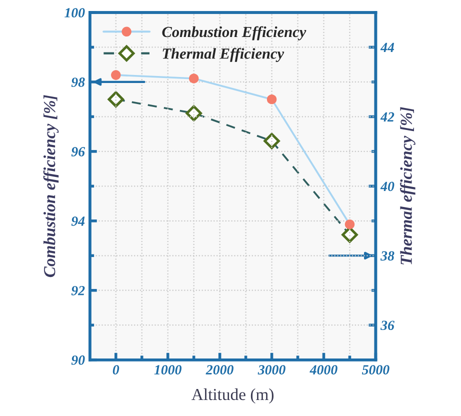 This screenshot has height=416, width=461. I want to click on y2-tick-label: 42, so click(387, 117).